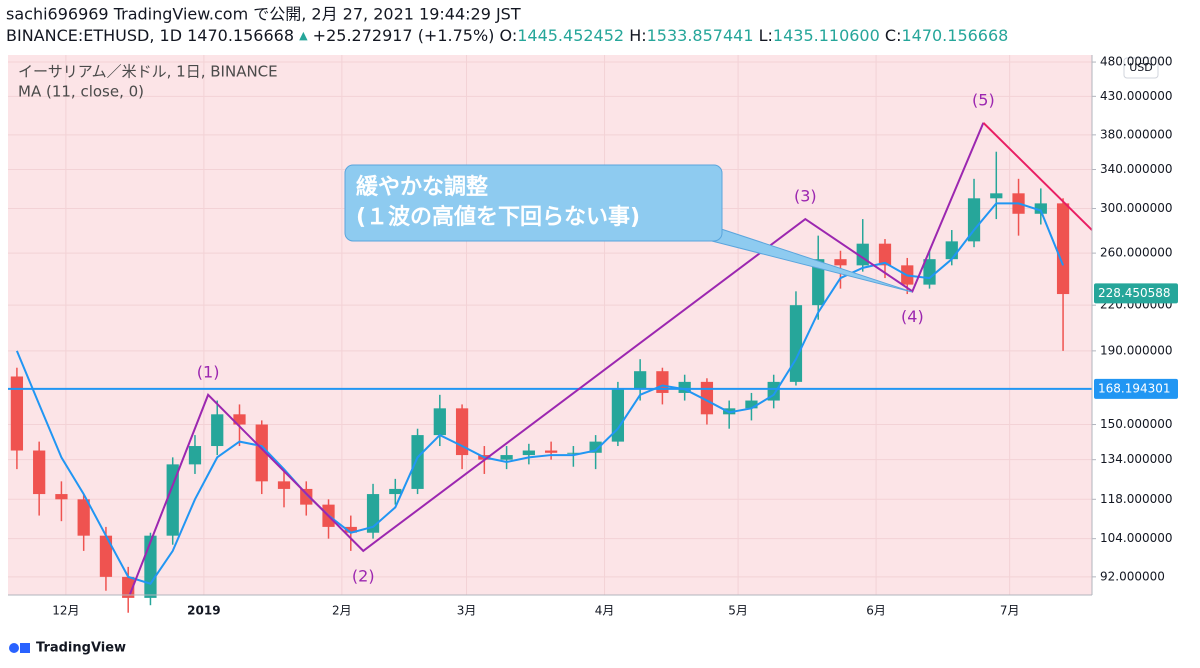 This screenshot has height=668, width=1200. Describe the element at coordinates (303, 35) in the screenshot. I see `arrow: ▲` at that location.